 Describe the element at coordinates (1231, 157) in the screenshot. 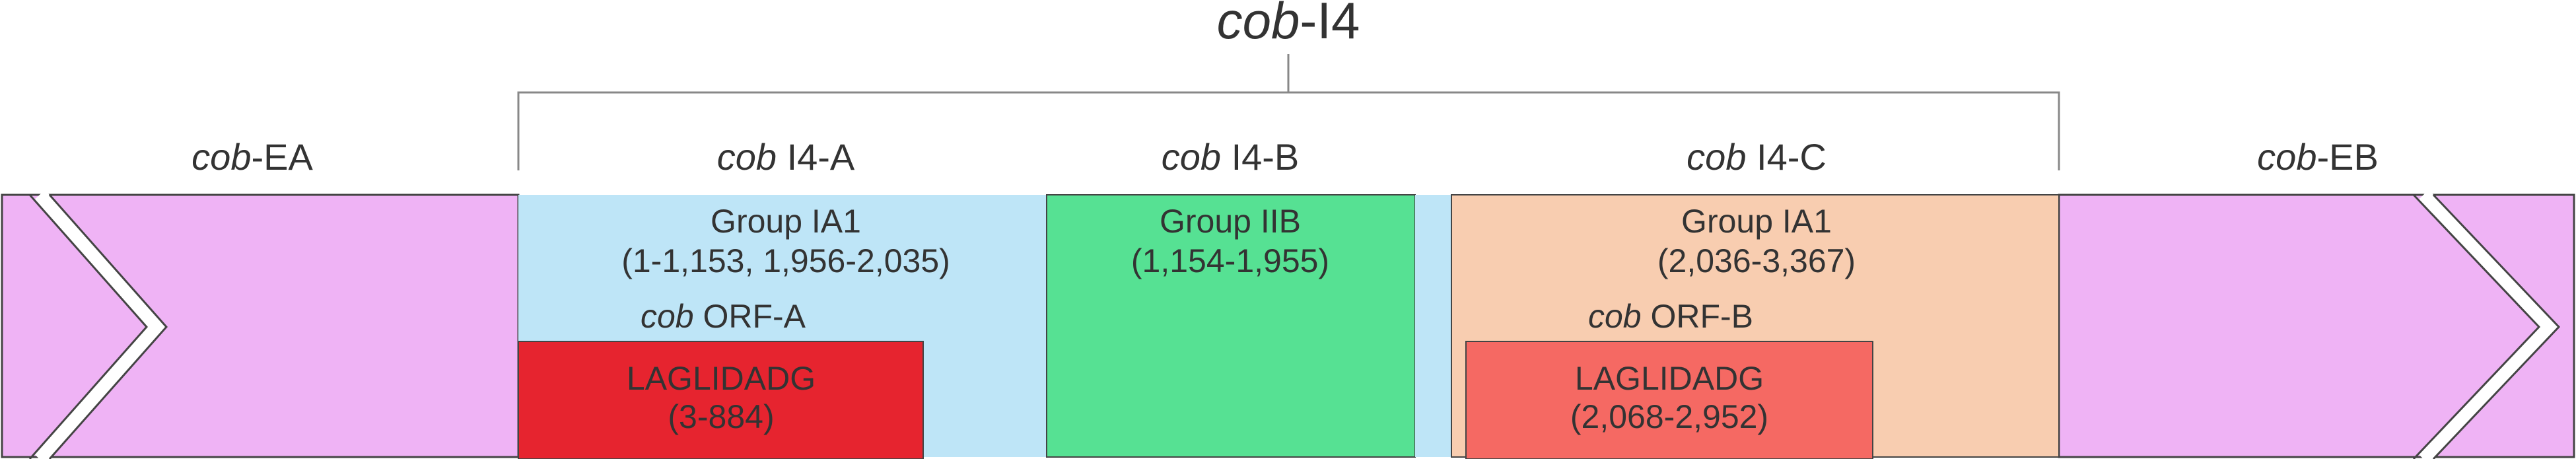

I see `subunit-b-label: cob I4-B` at that location.